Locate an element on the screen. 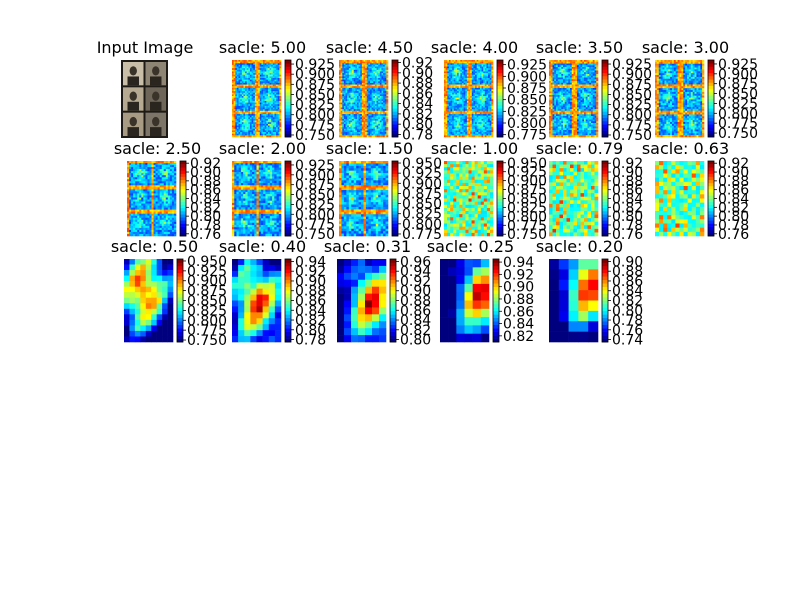  colorbar-segment is located at coordinates (500, 90).